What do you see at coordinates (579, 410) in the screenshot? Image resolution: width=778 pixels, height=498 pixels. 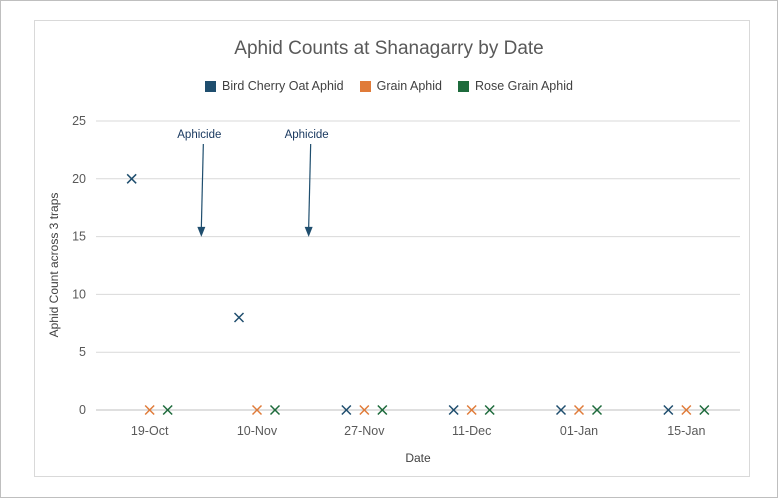 I see `marker-grain-aphid-01-Jan` at bounding box center [579, 410].